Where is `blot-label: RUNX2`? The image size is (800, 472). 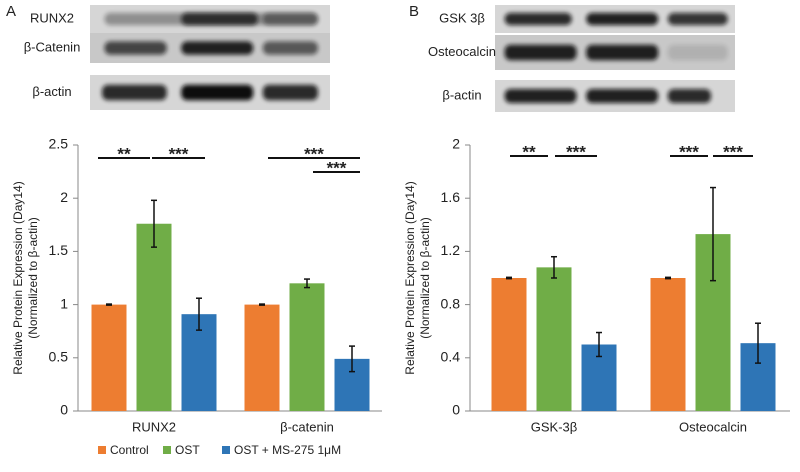 blot-label: RUNX2 is located at coordinates (52, 17).